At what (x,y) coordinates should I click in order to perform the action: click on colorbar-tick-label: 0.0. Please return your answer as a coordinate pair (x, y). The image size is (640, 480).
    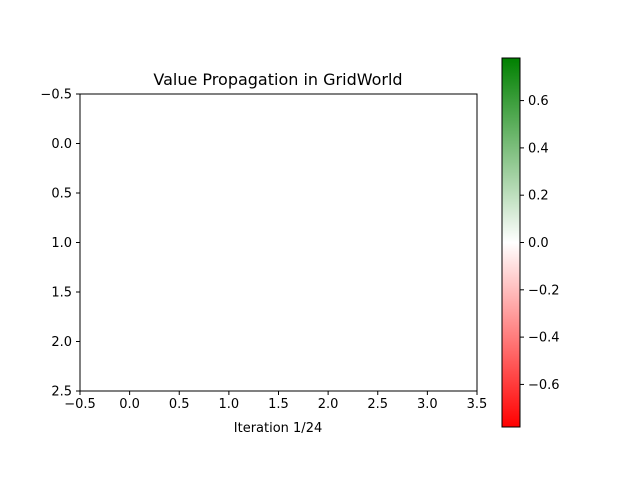
    Looking at the image, I should click on (538, 243).